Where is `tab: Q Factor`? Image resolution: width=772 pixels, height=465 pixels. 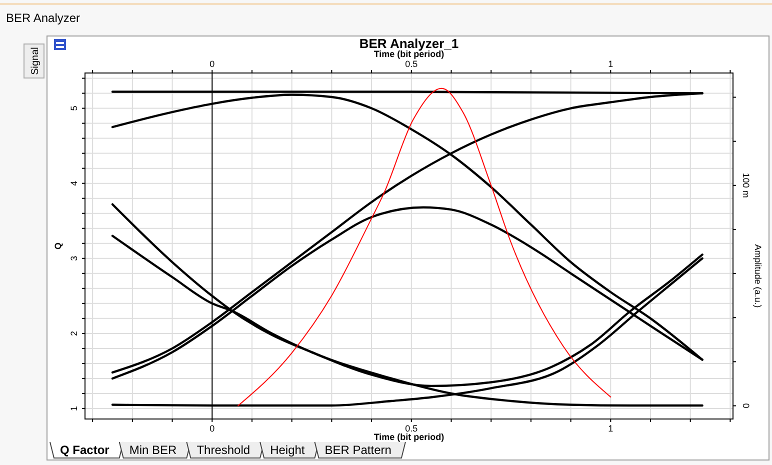 tab: Q Factor is located at coordinates (87, 450).